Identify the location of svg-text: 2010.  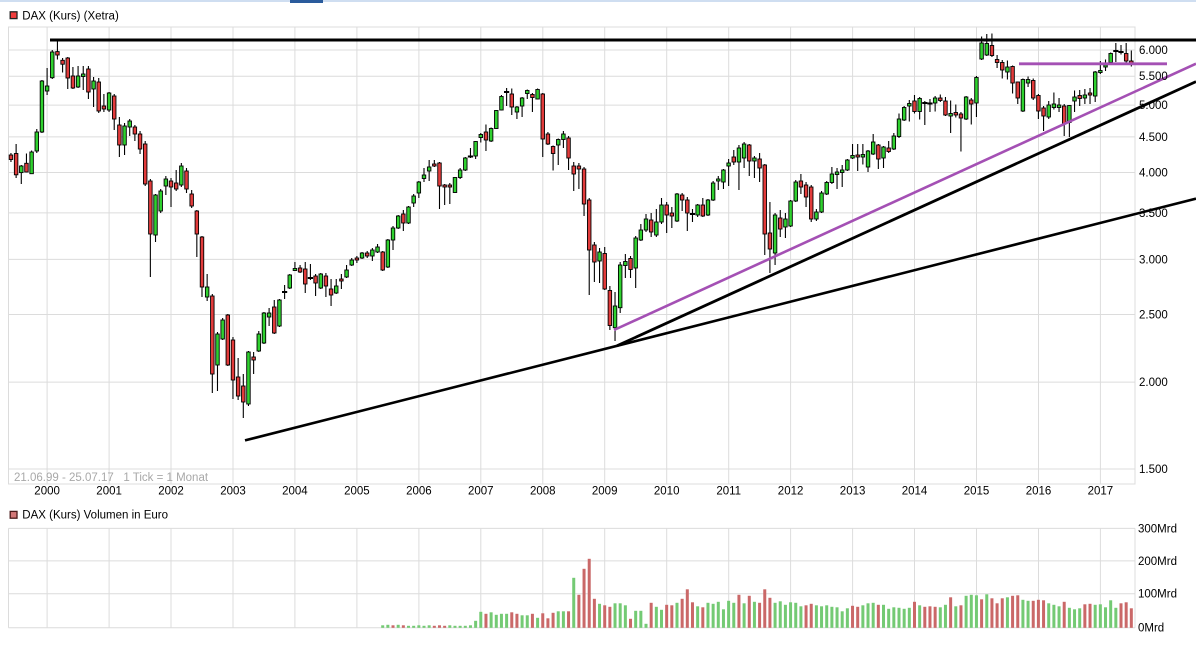
(667, 492).